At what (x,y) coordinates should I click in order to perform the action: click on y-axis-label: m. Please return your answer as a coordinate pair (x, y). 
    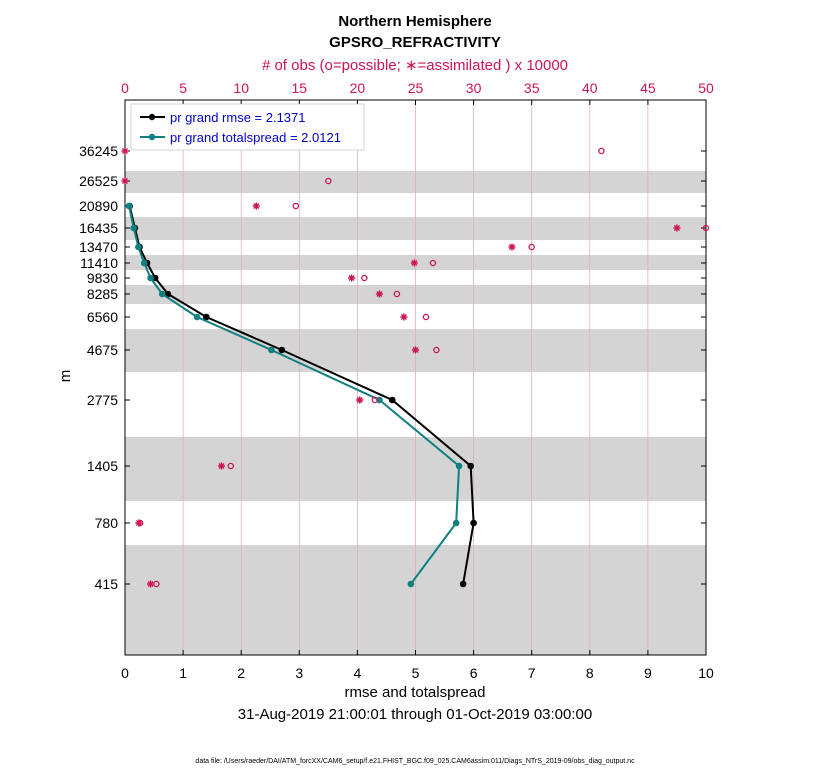
    Looking at the image, I should click on (65, 376).